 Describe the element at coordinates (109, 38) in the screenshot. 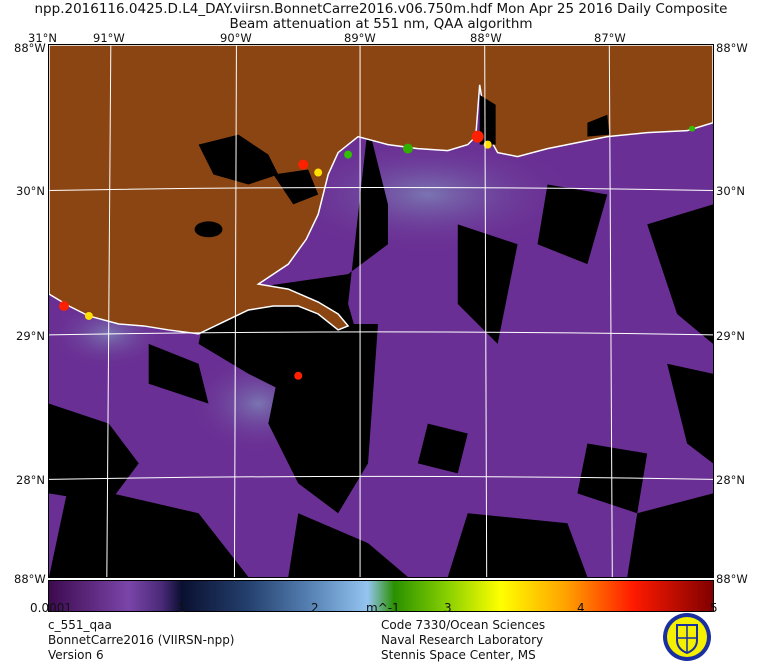

I see `lon-label: 91°W` at that location.